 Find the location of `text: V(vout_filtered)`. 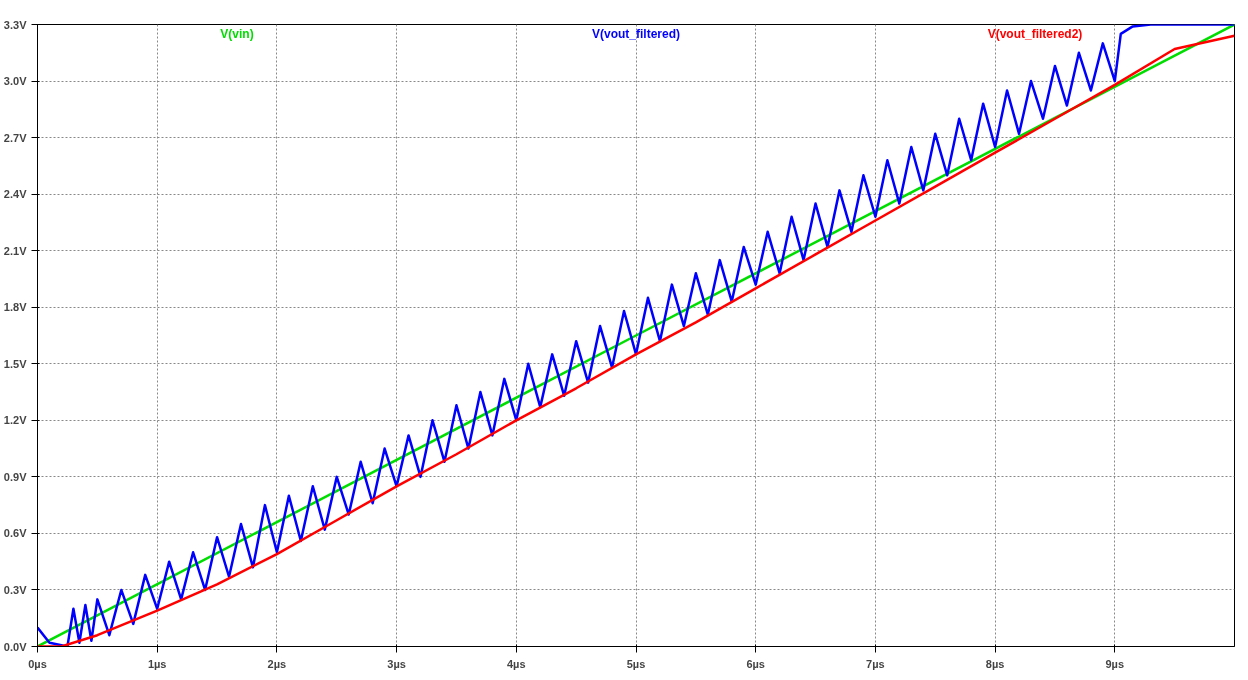

text: V(vout_filtered) is located at coordinates (636, 33).